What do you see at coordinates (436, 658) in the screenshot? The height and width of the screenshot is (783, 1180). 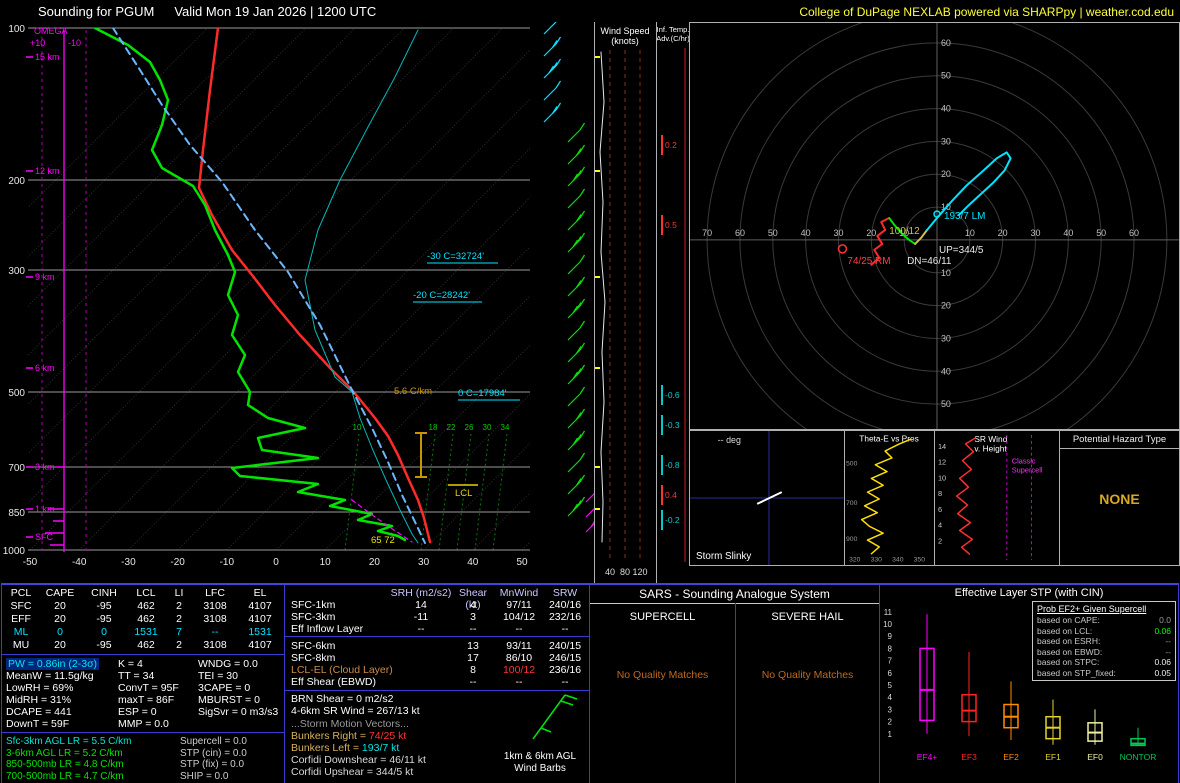 I see `table-row: SFC-8km 17 86/10 246/15` at bounding box center [436, 658].